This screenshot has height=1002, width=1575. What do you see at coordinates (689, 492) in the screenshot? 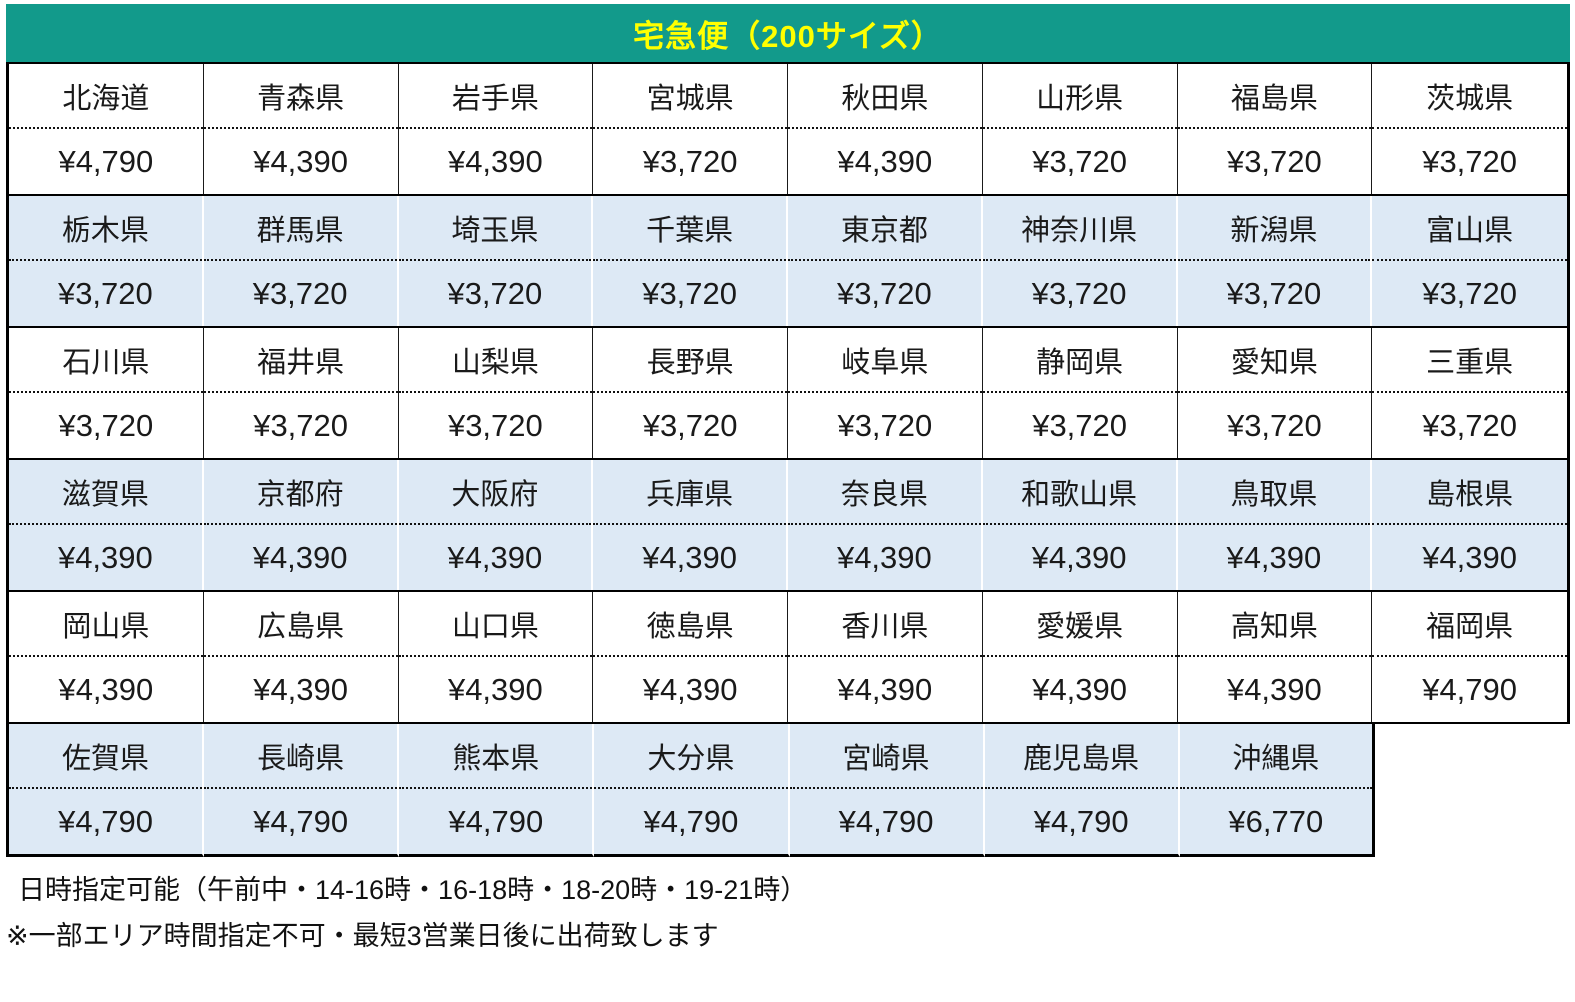
I see `prefecture-name: 兵庫県` at bounding box center [689, 492].